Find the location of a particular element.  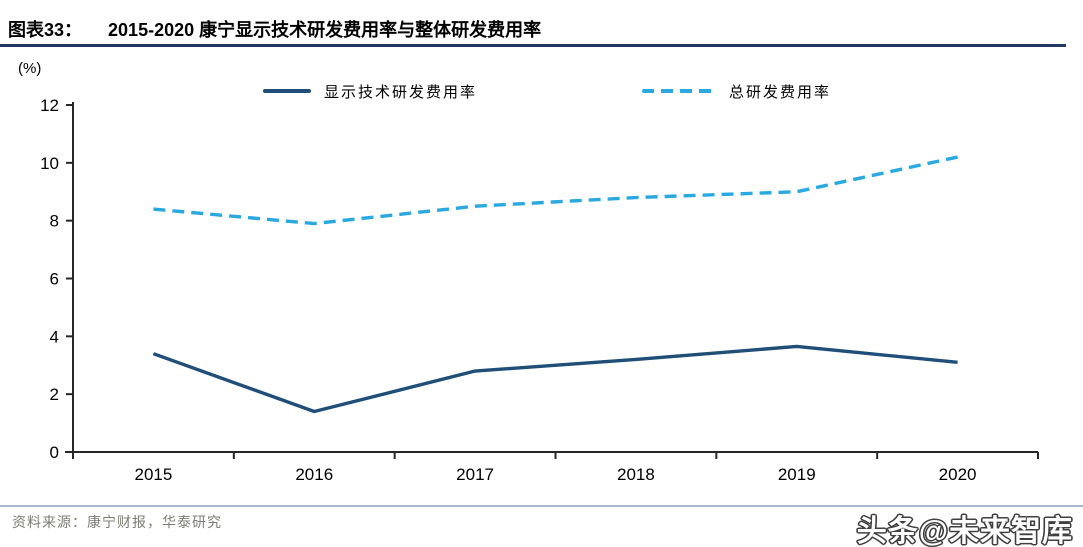

figure-number-label: 图表33： is located at coordinates (45, 30).